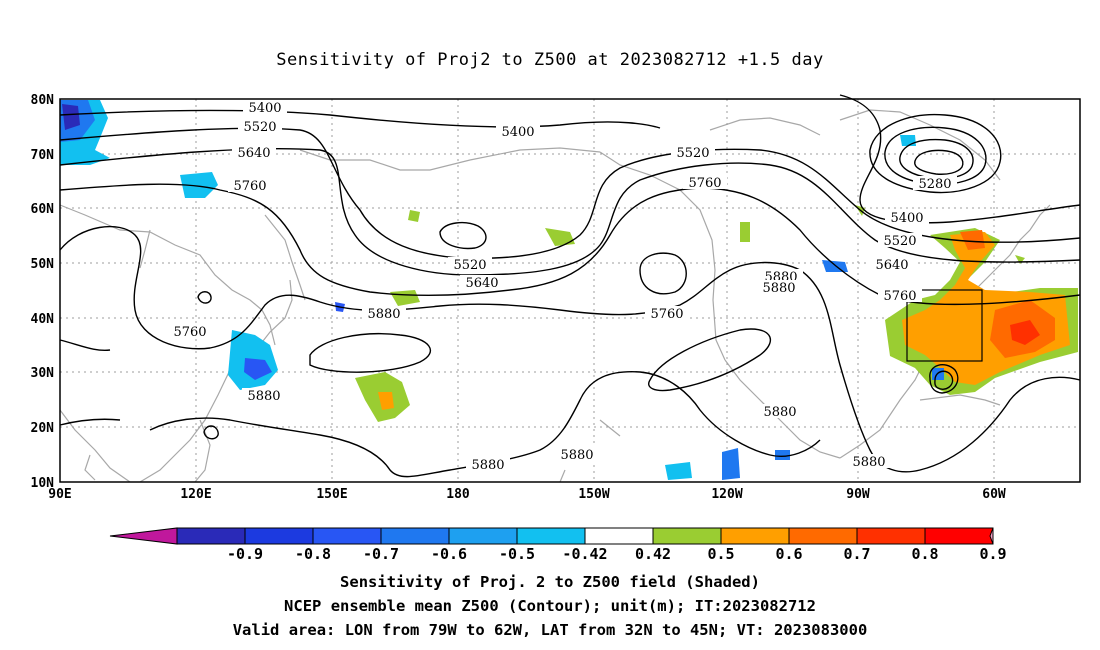 Image resolution: width=1100 pixels, height=650 pixels. I want to click on lon-label: 120E, so click(195, 494).